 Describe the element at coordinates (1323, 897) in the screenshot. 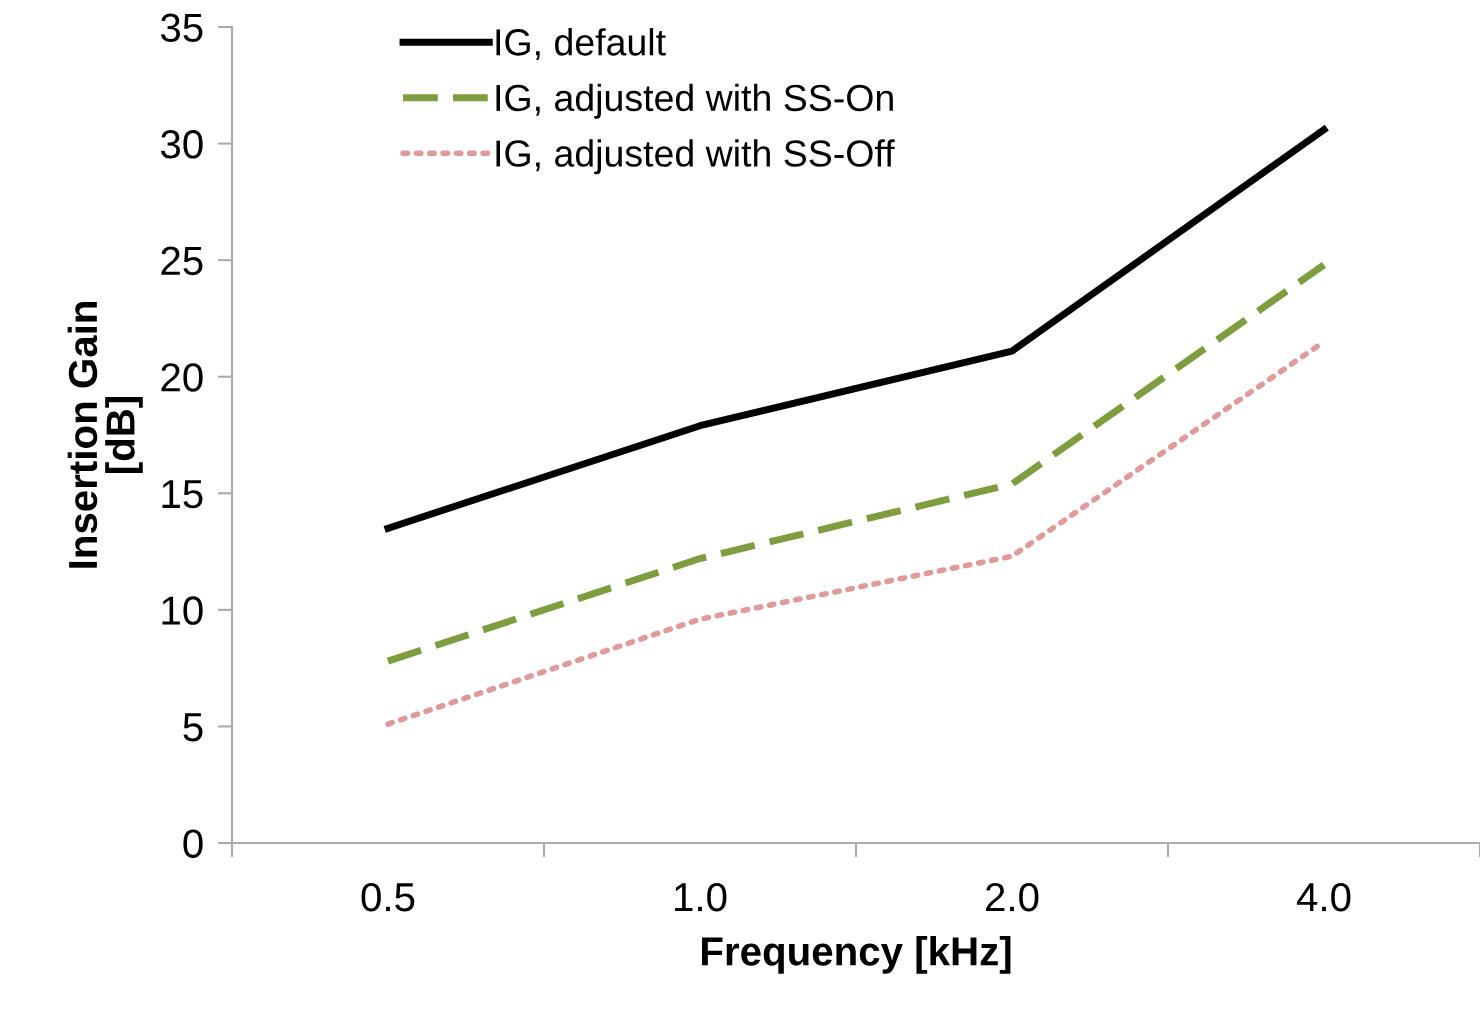

I see `x-tick-label: 4.0` at that location.